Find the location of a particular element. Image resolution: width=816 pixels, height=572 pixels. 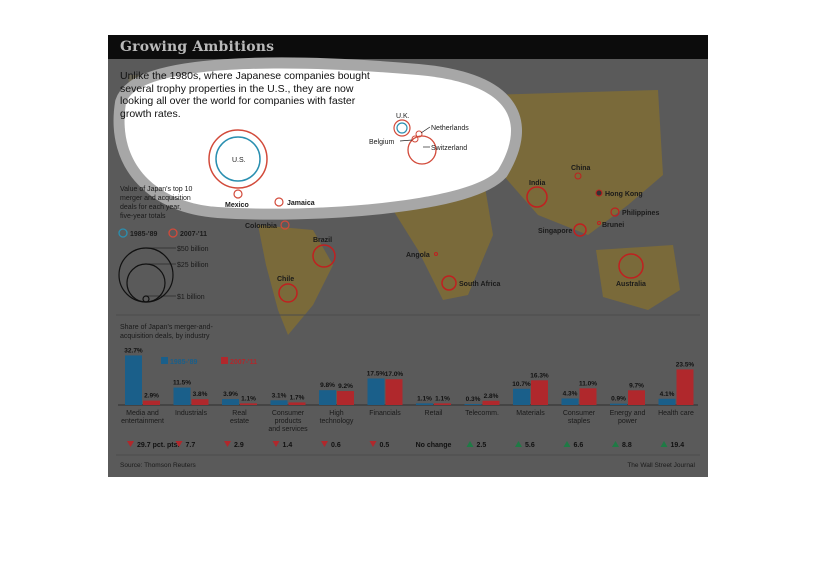

category-label: Materials is located at coordinates (530, 413).